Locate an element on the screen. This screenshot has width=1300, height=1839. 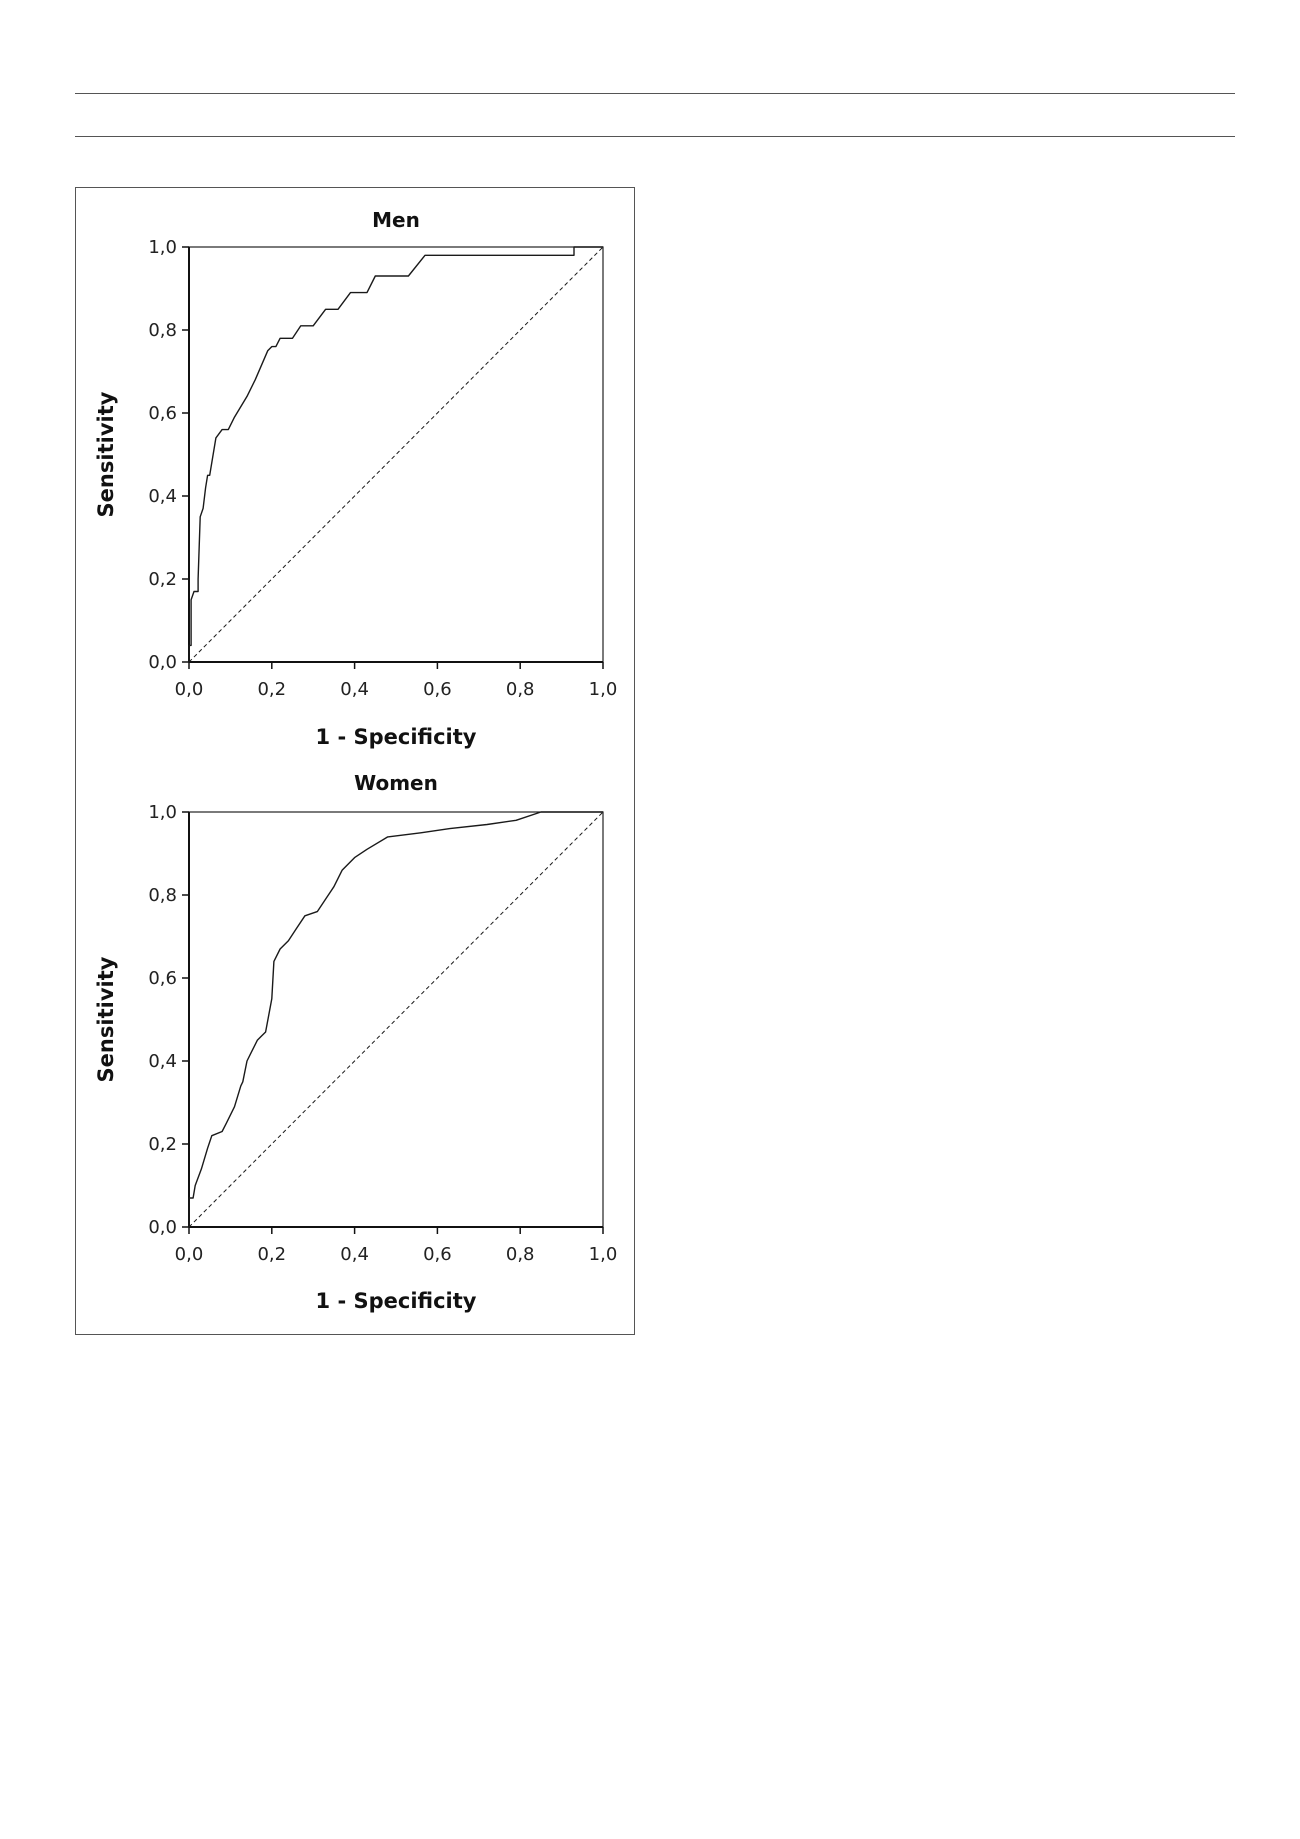
header-rule-bottom is located at coordinates (655, 136).